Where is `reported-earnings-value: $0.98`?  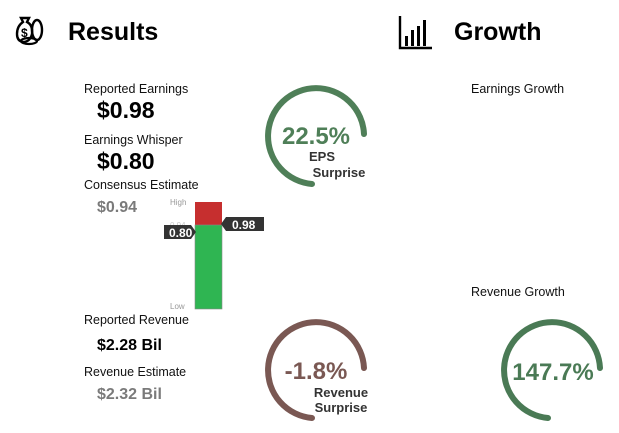
reported-earnings-value: $0.98 is located at coordinates (126, 110).